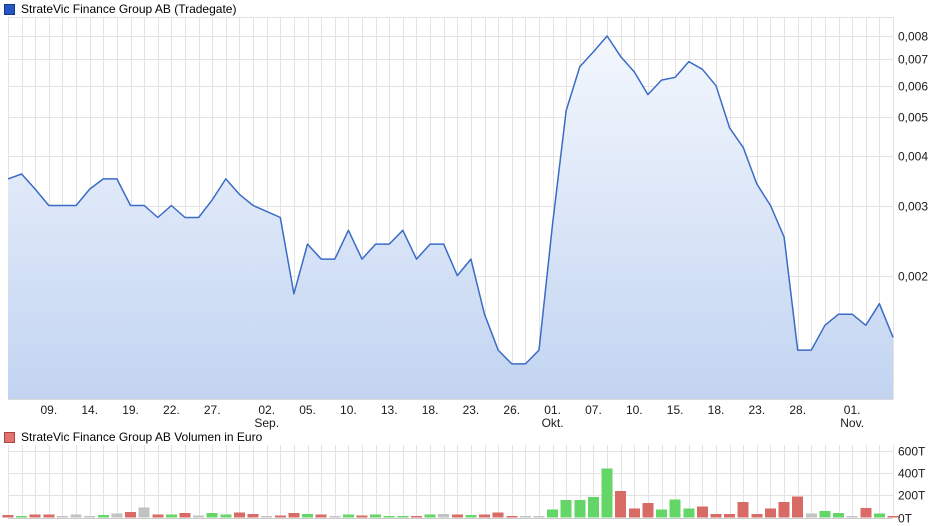 This screenshot has width=940, height=526. Describe the element at coordinates (797, 410) in the screenshot. I see `svg-text: 28.` at that location.